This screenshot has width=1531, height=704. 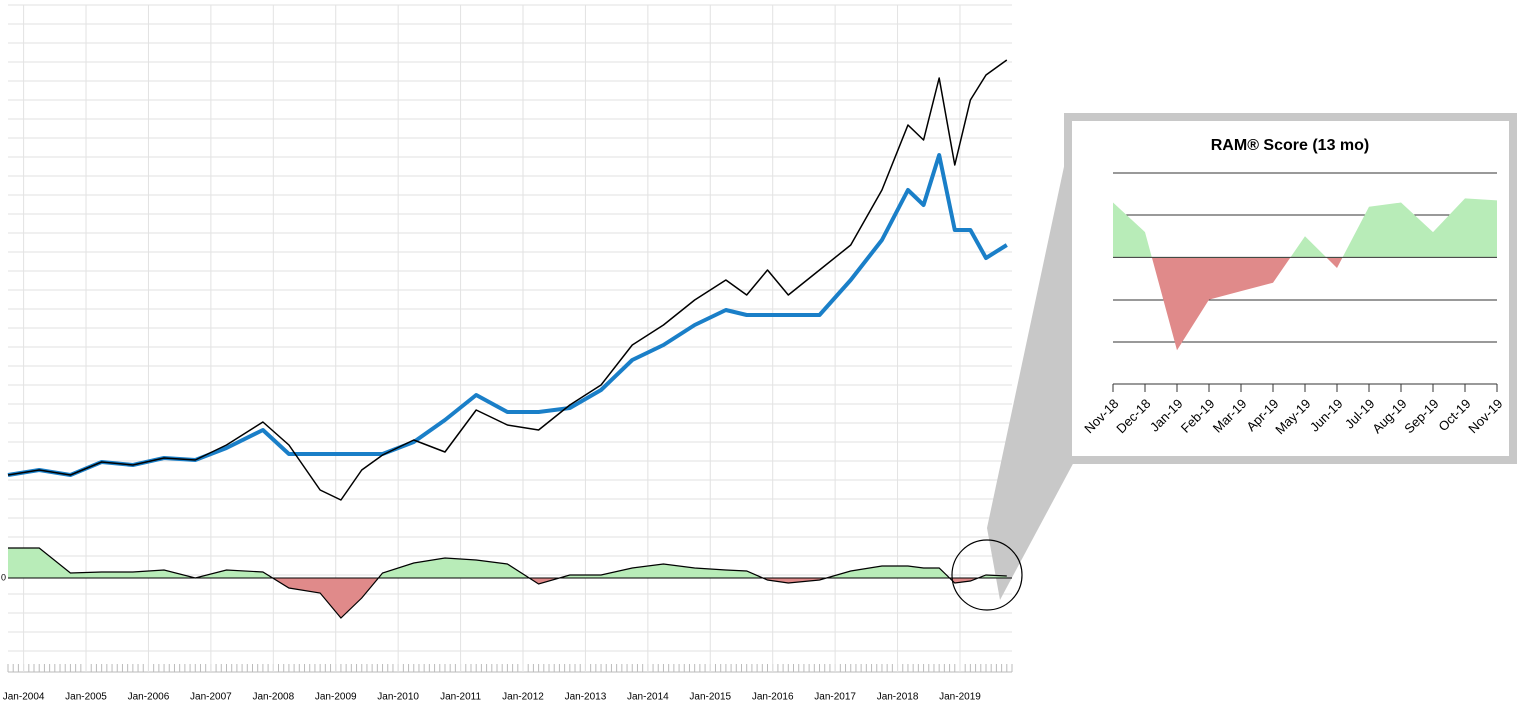 I want to click on x-tick-label: Jan-2013, so click(x=586, y=697).